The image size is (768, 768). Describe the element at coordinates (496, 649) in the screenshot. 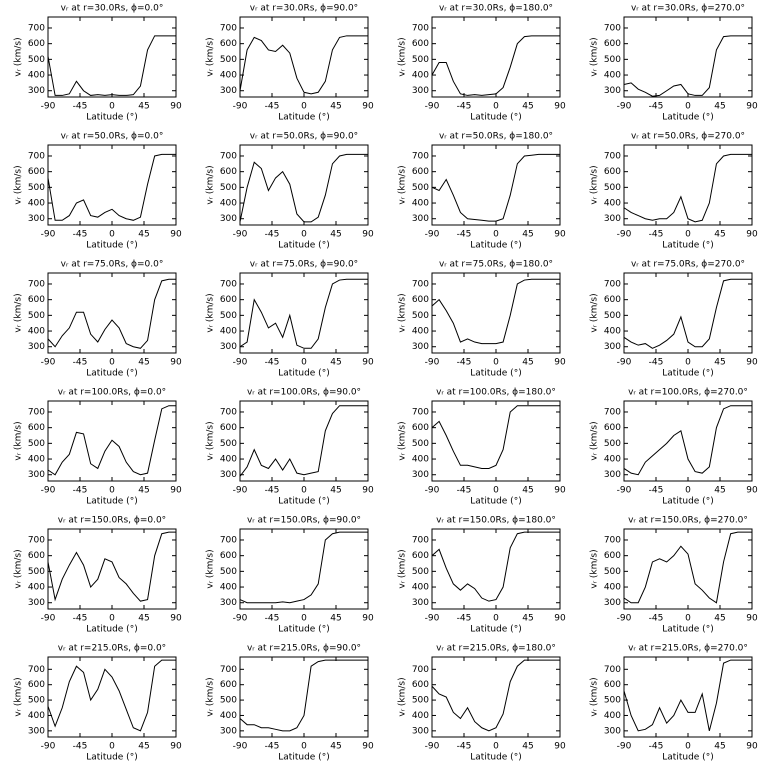

I see `panel-title: vᵣ at r=215.0Rs, ϕ=180.0°` at that location.